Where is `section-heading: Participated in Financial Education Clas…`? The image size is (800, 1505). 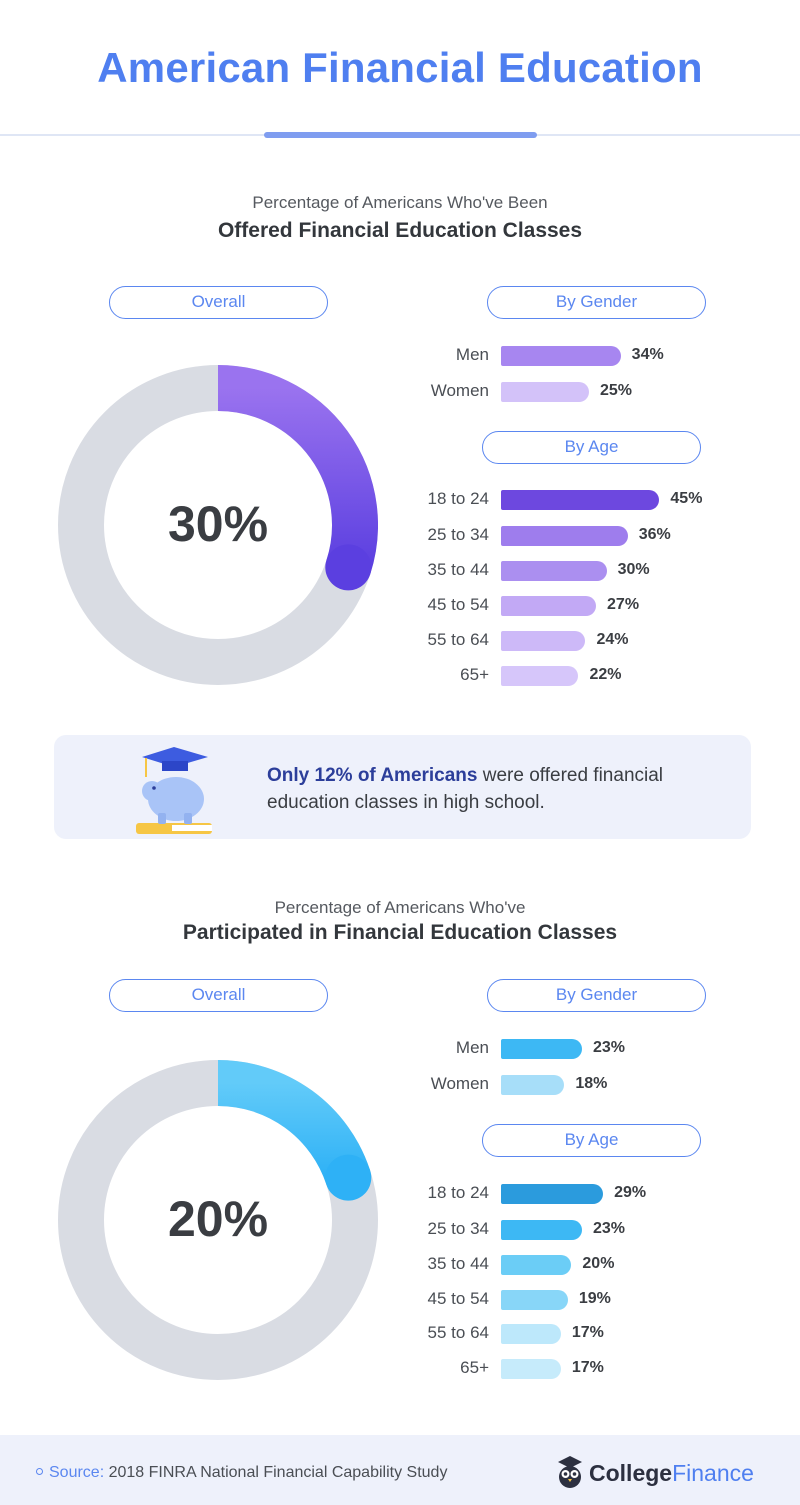 section-heading: Participated in Financial Education Clas… is located at coordinates (400, 932).